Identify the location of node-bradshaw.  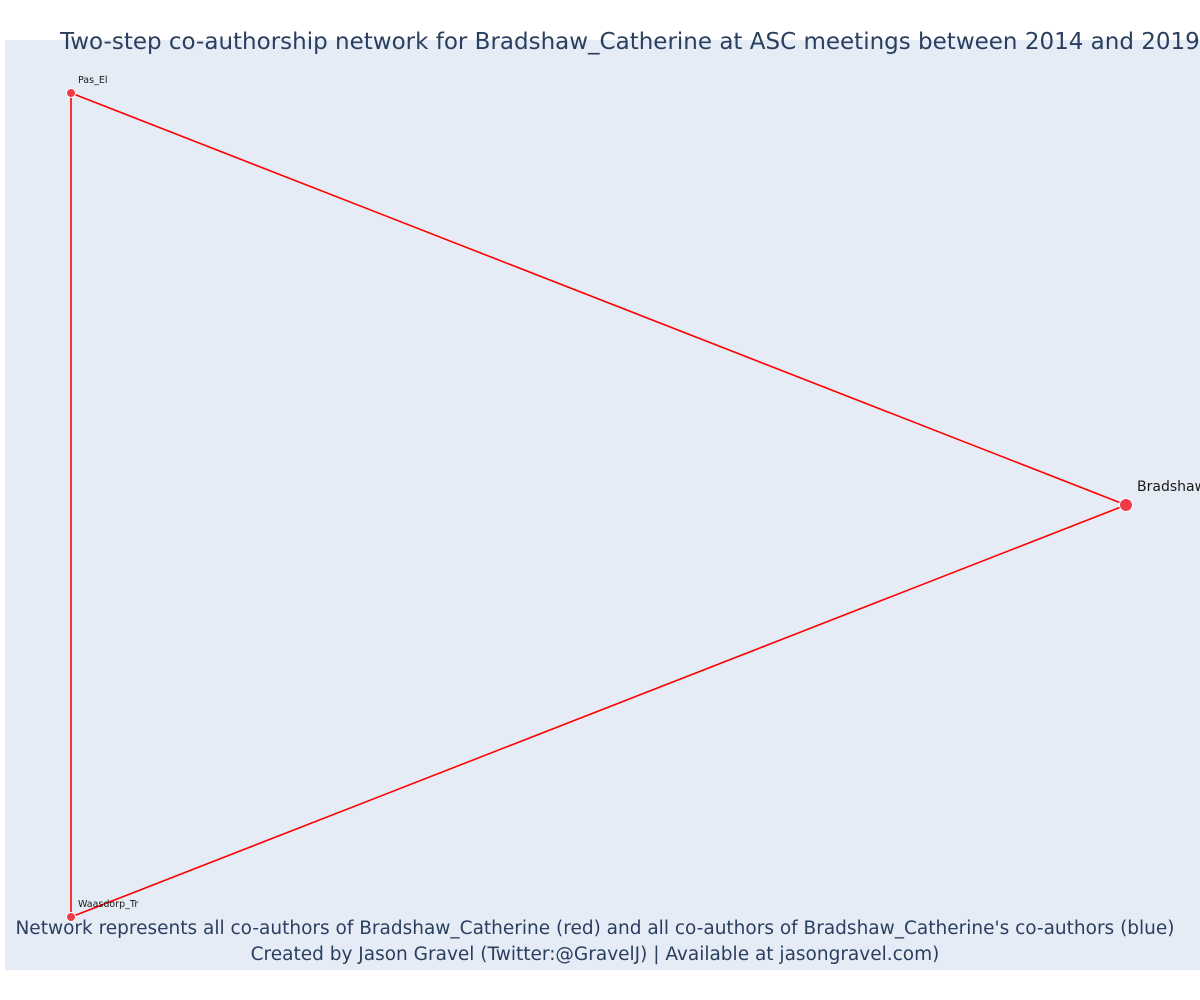
(1126, 505).